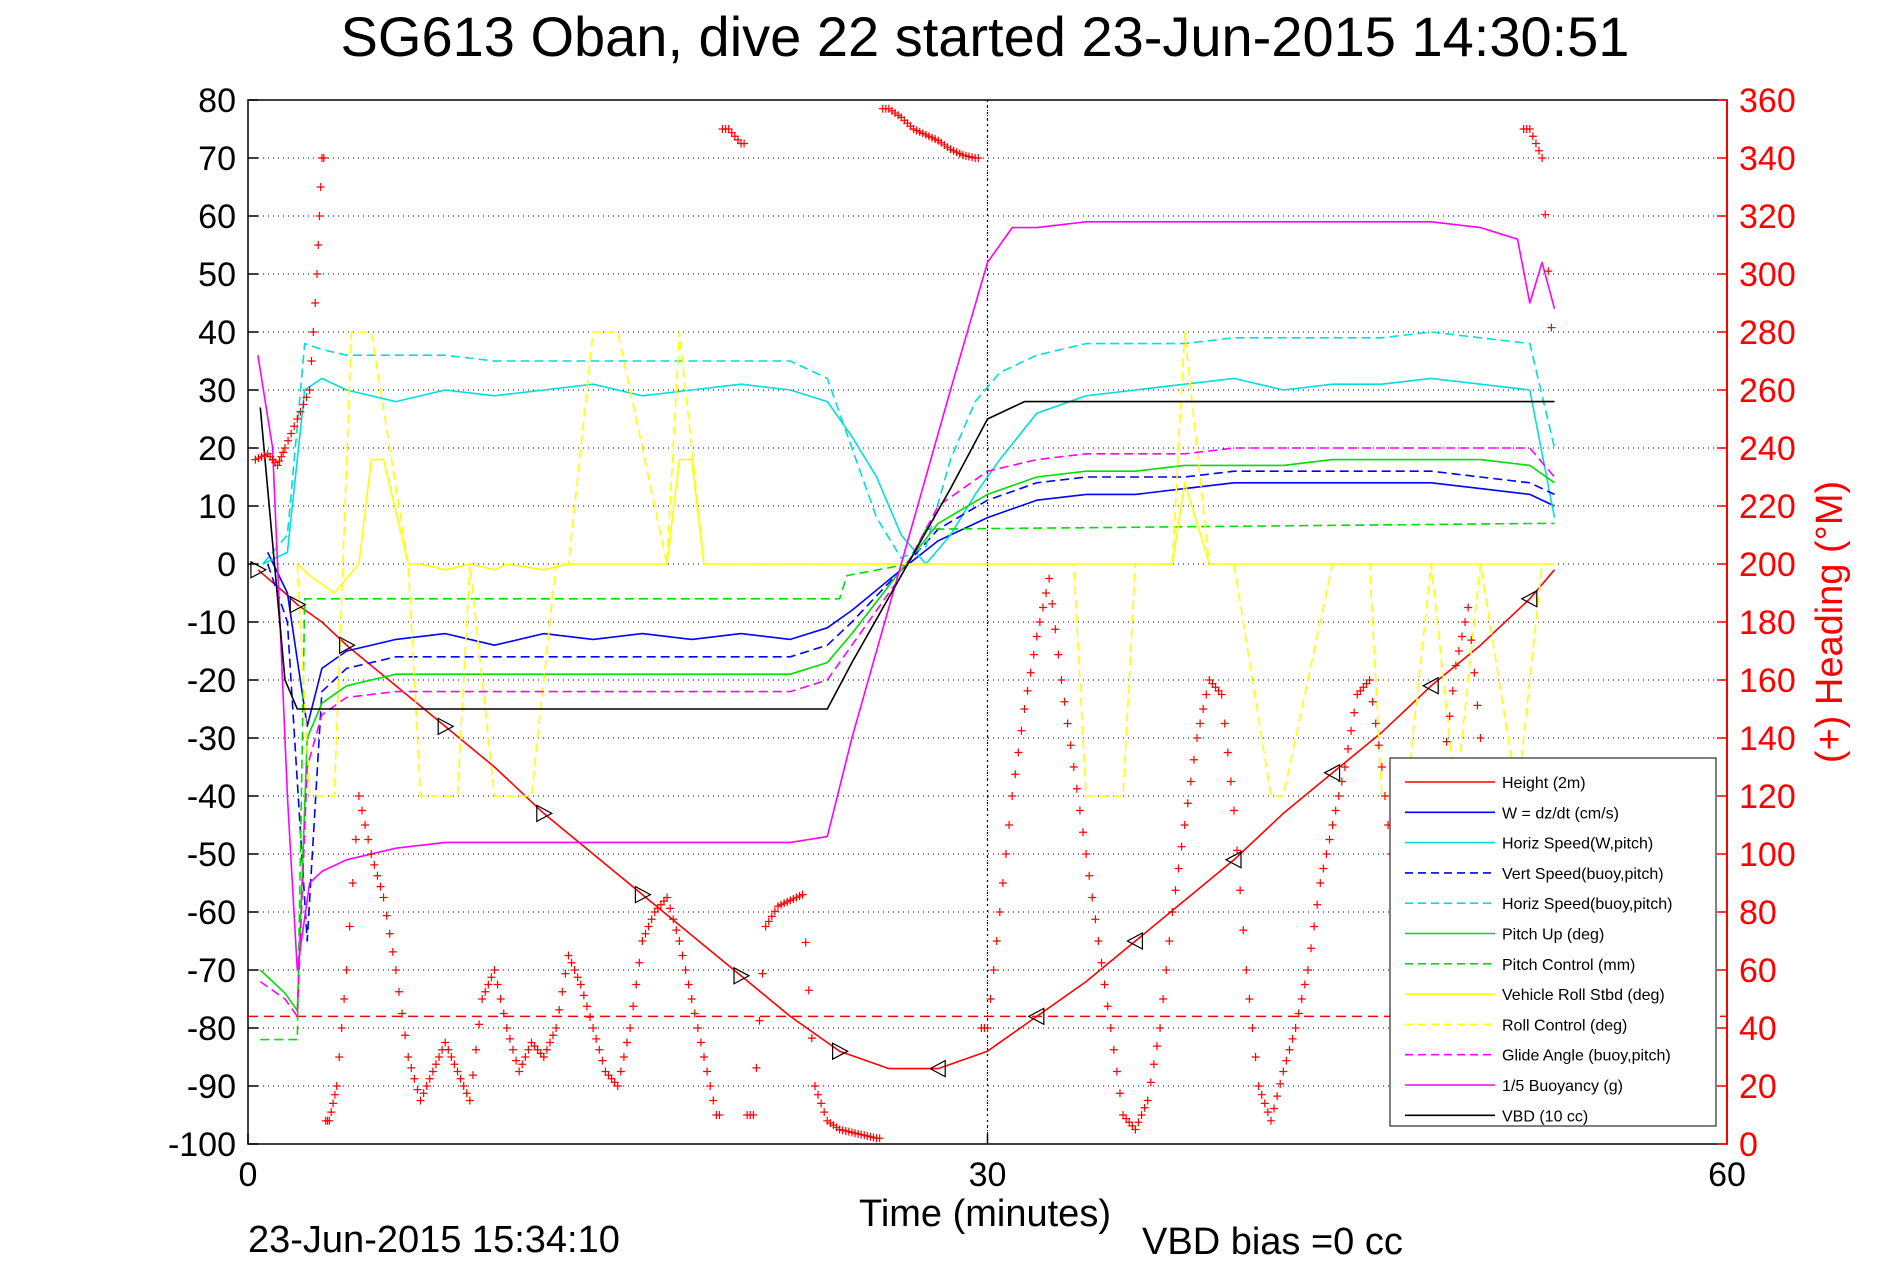  What do you see at coordinates (211, 797) in the screenshot?
I see `y-tick-label: -40` at bounding box center [211, 797].